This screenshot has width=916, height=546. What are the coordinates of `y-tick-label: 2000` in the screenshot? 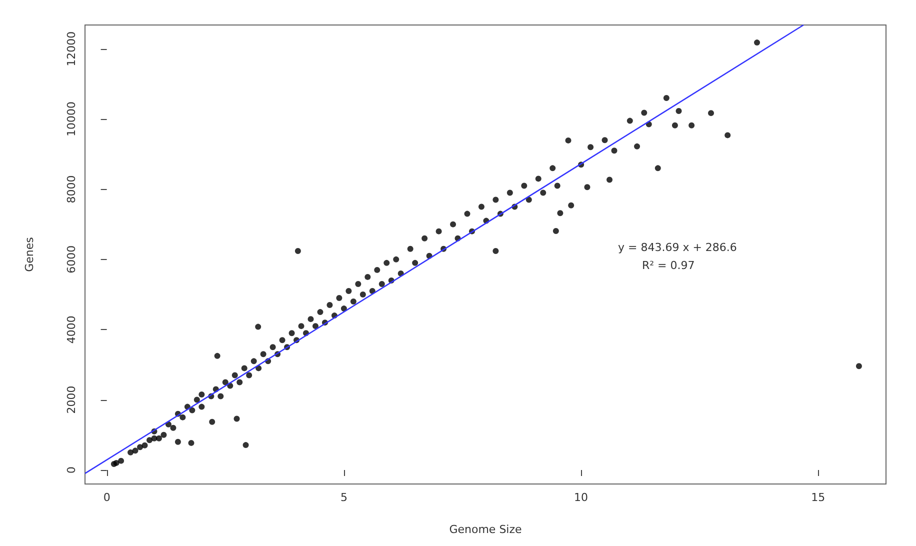 It's located at (71, 400).